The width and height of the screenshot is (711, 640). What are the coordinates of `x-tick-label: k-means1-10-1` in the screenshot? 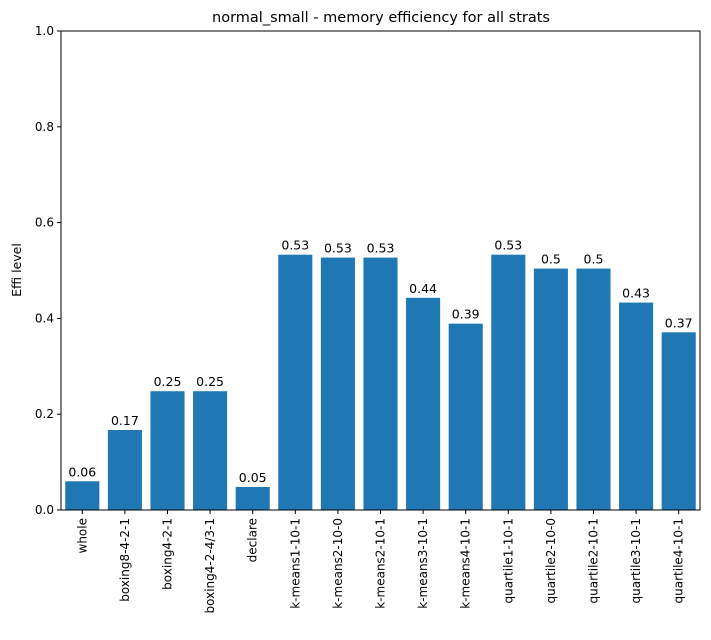 It's located at (295, 563).